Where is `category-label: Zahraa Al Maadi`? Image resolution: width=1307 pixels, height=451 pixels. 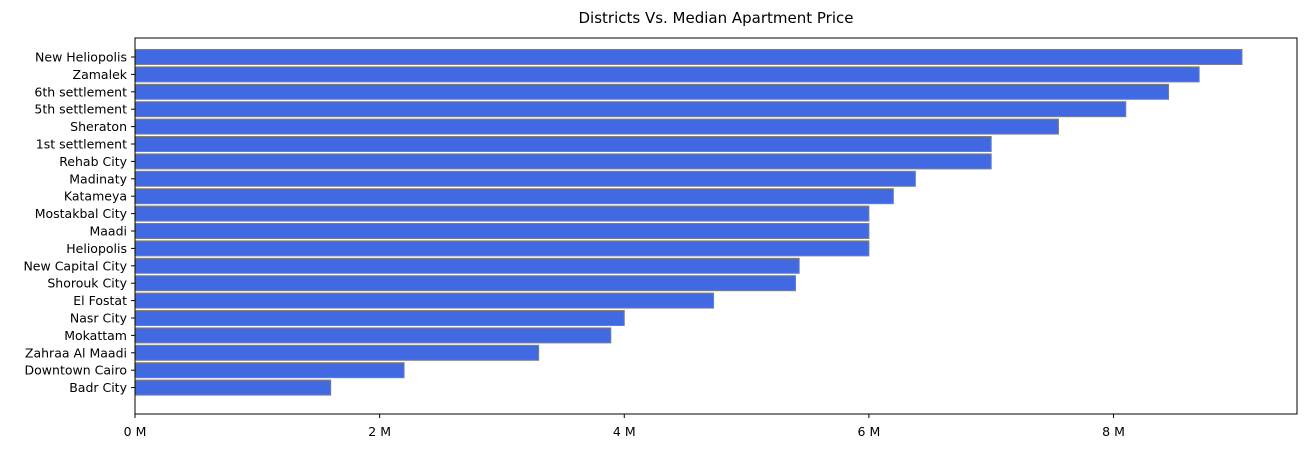
category-label: Zahraa Al Maadi is located at coordinates (76, 352).